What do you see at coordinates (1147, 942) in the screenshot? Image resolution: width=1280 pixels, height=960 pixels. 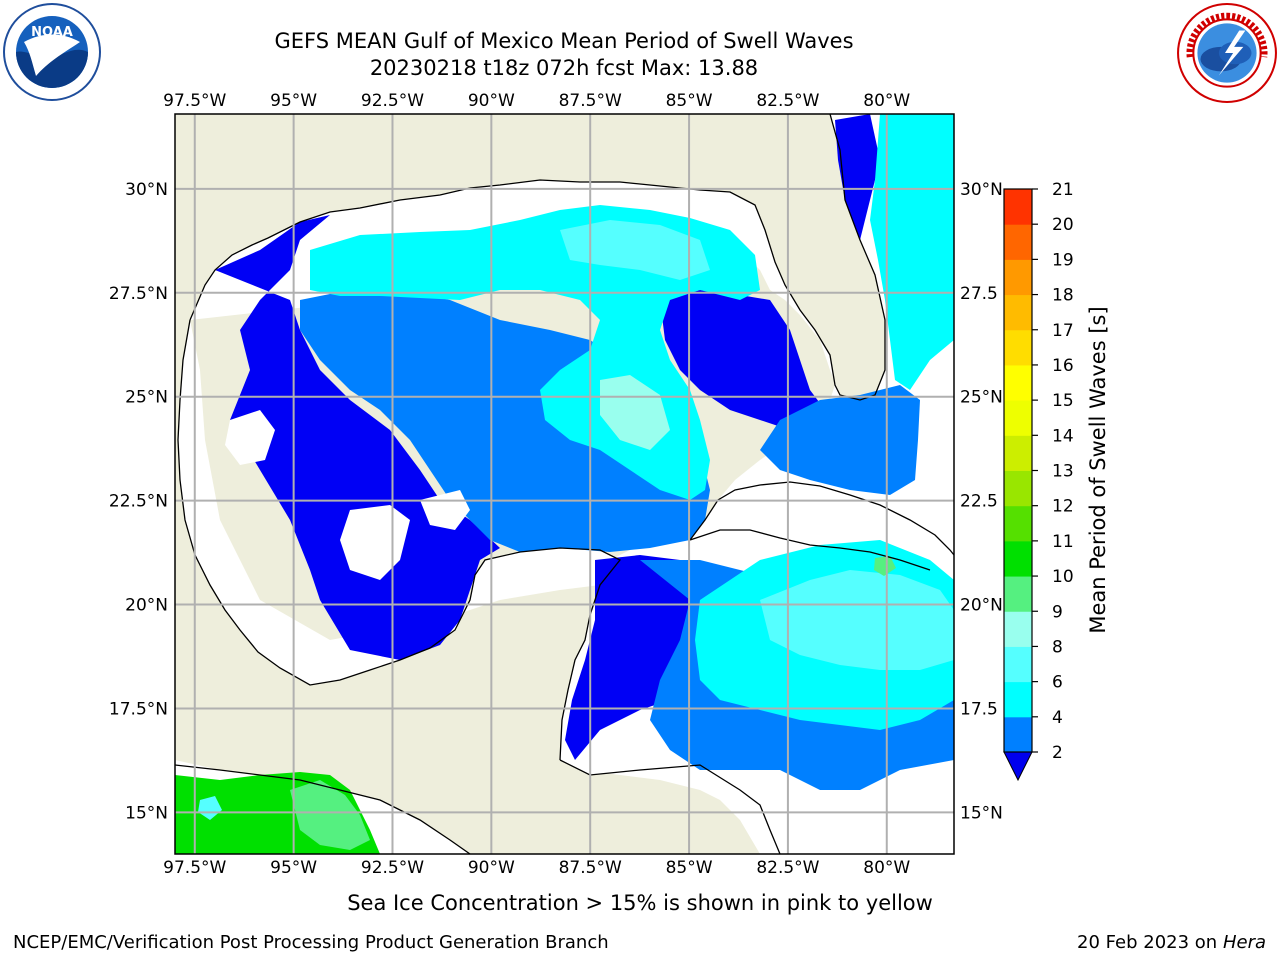 I see `footer-date-text: 20 Feb 2023 on` at bounding box center [1147, 942].